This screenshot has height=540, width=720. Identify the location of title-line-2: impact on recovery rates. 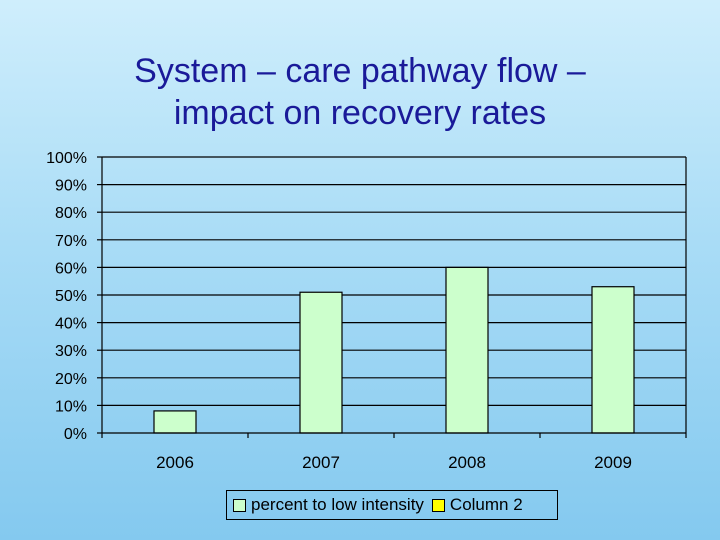
(360, 113).